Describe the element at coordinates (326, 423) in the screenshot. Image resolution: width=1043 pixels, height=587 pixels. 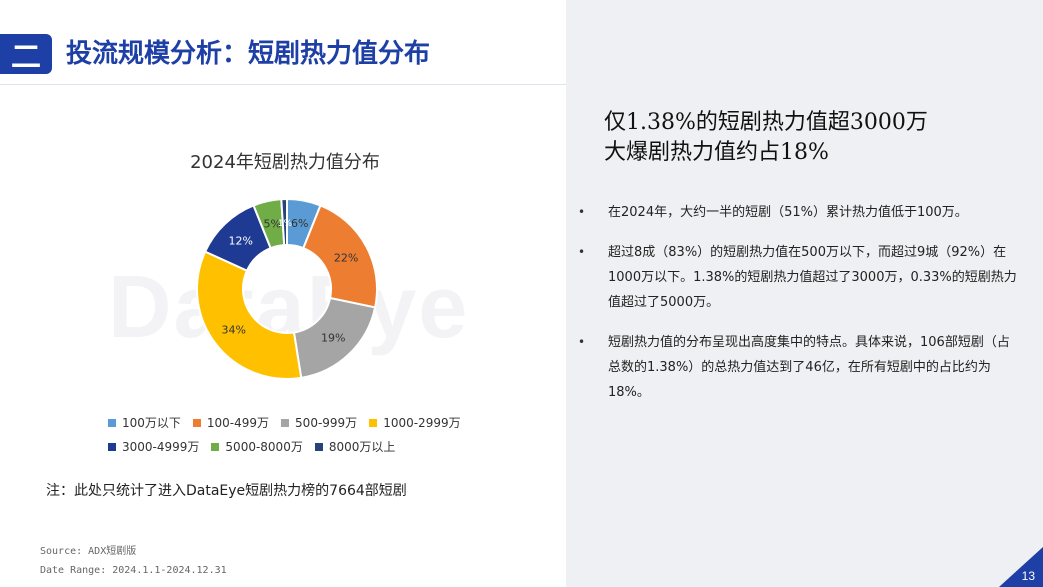
I see `legend-label: 500-999万` at that location.